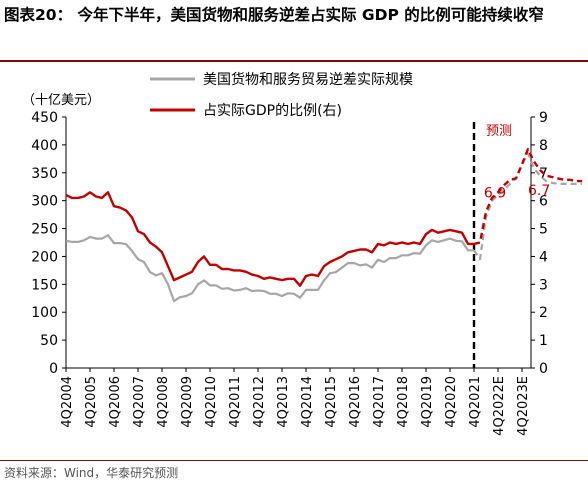  What do you see at coordinates (44, 230) in the screenshot?
I see `left-tick-label: 250` at bounding box center [44, 230].